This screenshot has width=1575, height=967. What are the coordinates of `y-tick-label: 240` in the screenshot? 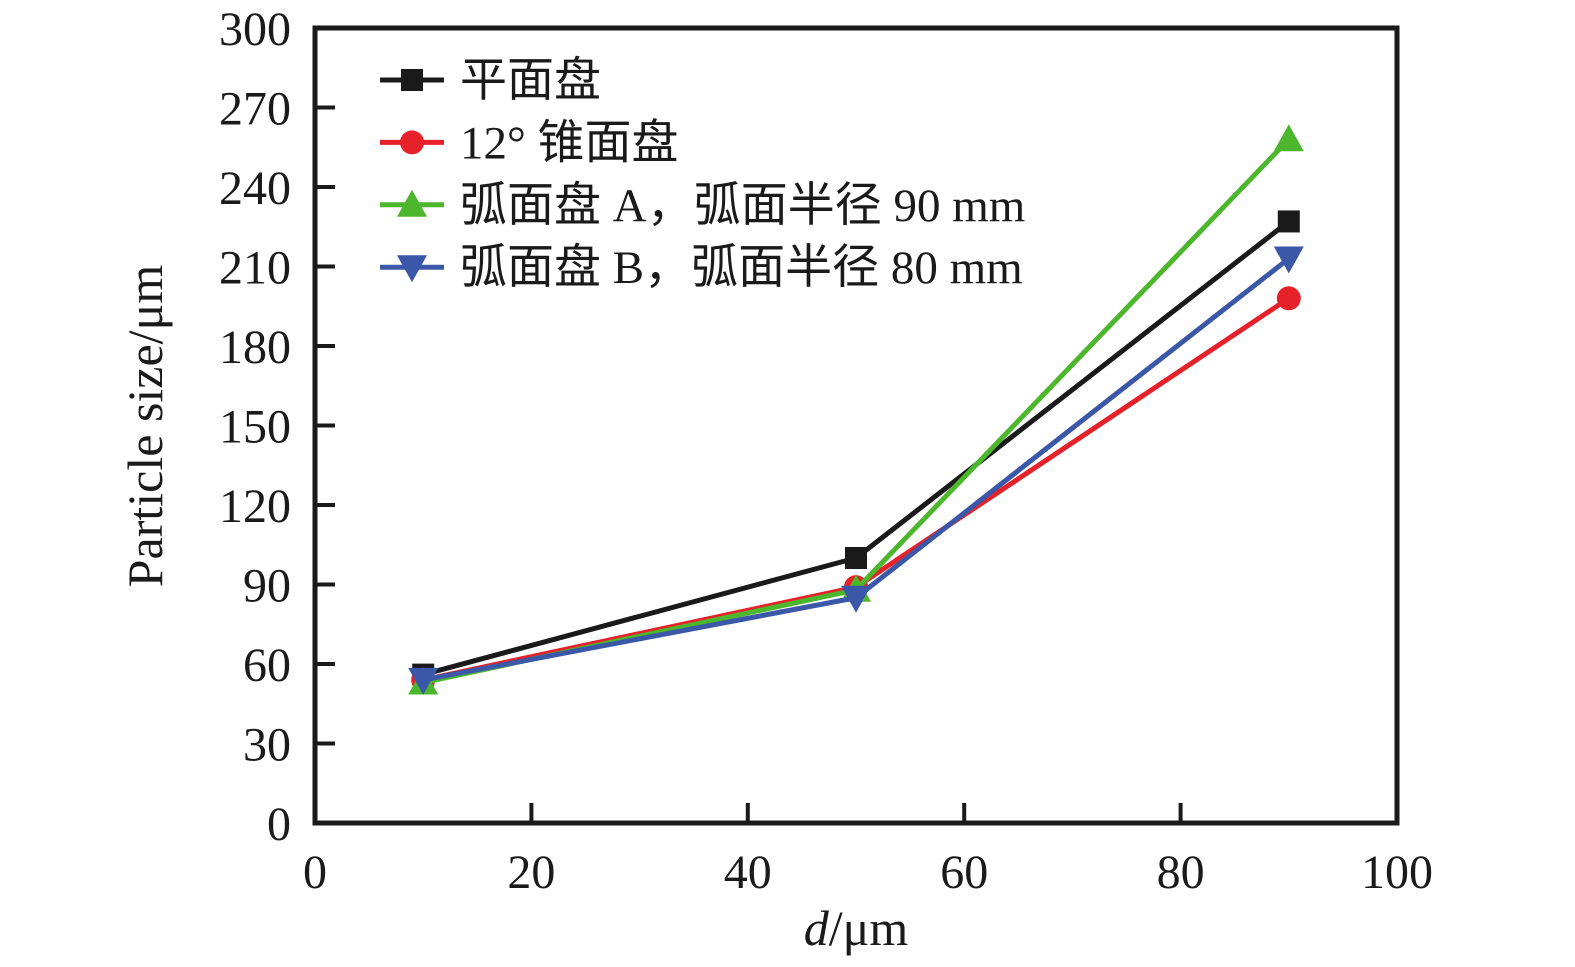 It's located at (255, 188).